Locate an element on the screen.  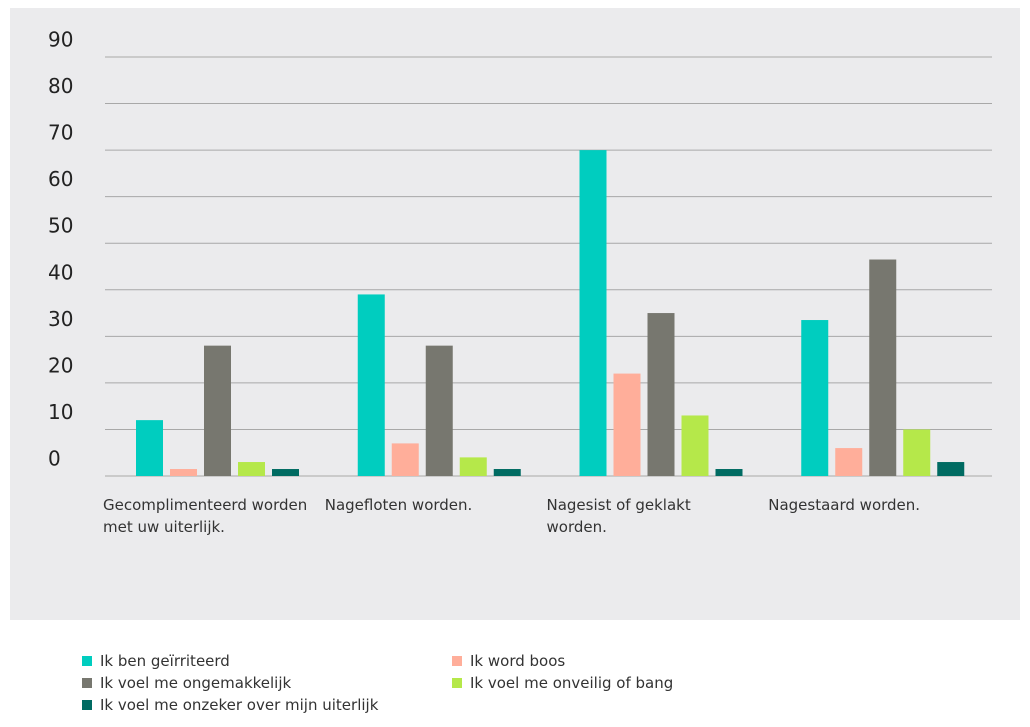
legend-item: Ik voel me ongemakkelijk is located at coordinates (186, 683).